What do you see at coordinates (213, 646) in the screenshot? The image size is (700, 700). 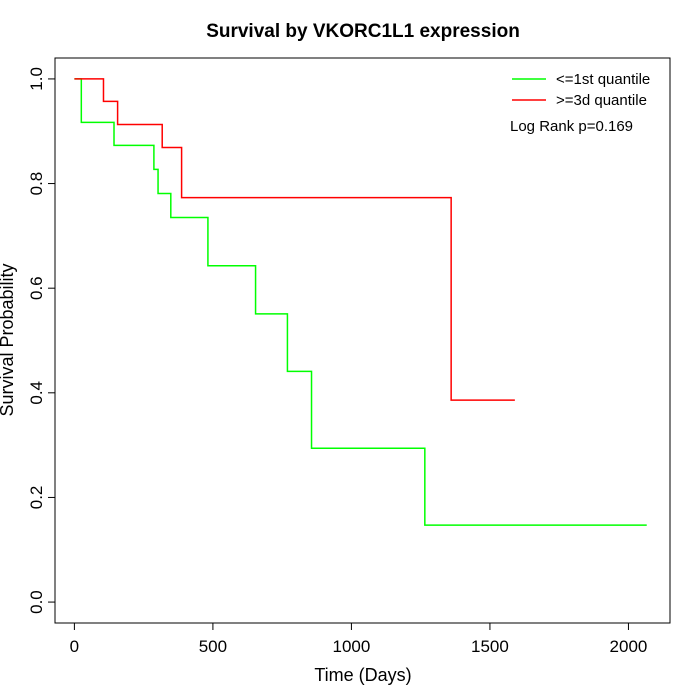 I see `x-tick-label: 500` at bounding box center [213, 646].